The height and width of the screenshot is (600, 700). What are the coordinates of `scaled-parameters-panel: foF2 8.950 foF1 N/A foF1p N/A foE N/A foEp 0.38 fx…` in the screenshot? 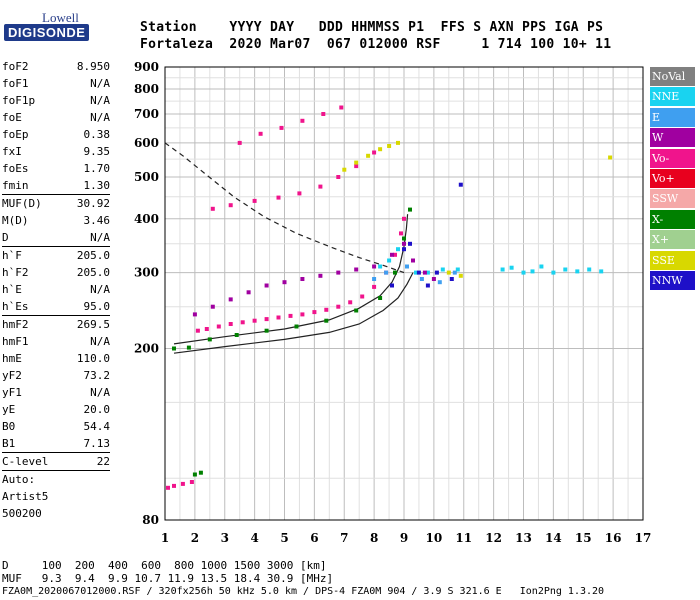 It's located at (56, 290).